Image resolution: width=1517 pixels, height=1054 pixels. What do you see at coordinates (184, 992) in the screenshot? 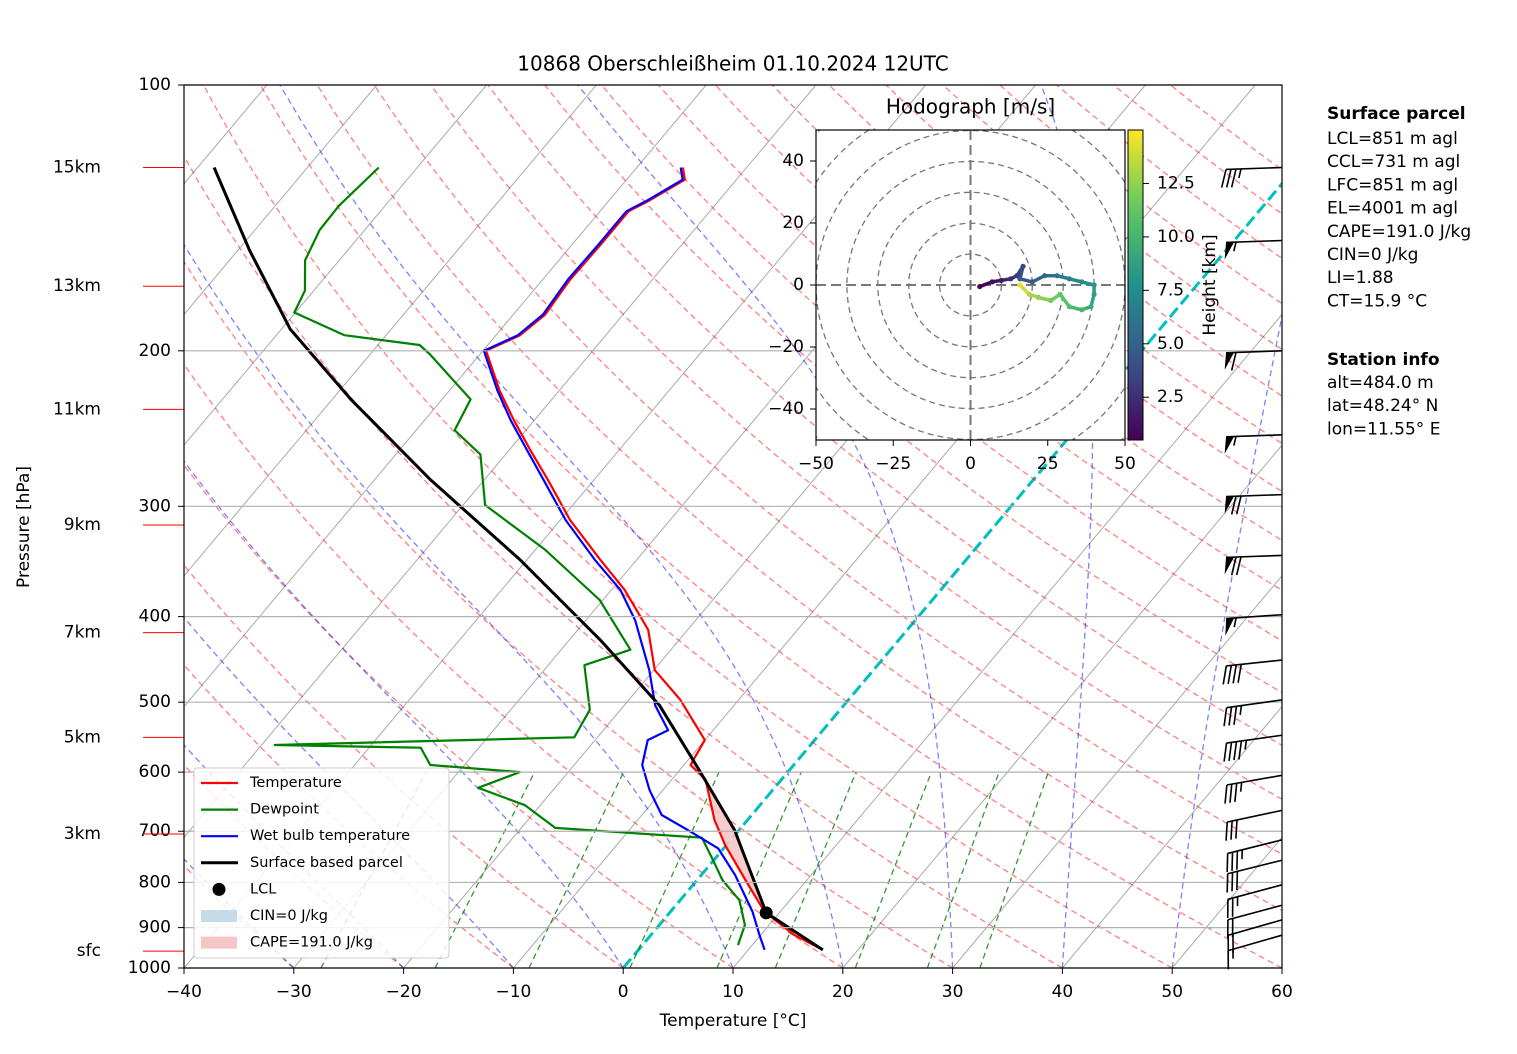
I see `x-tick-label: −40` at bounding box center [184, 992].